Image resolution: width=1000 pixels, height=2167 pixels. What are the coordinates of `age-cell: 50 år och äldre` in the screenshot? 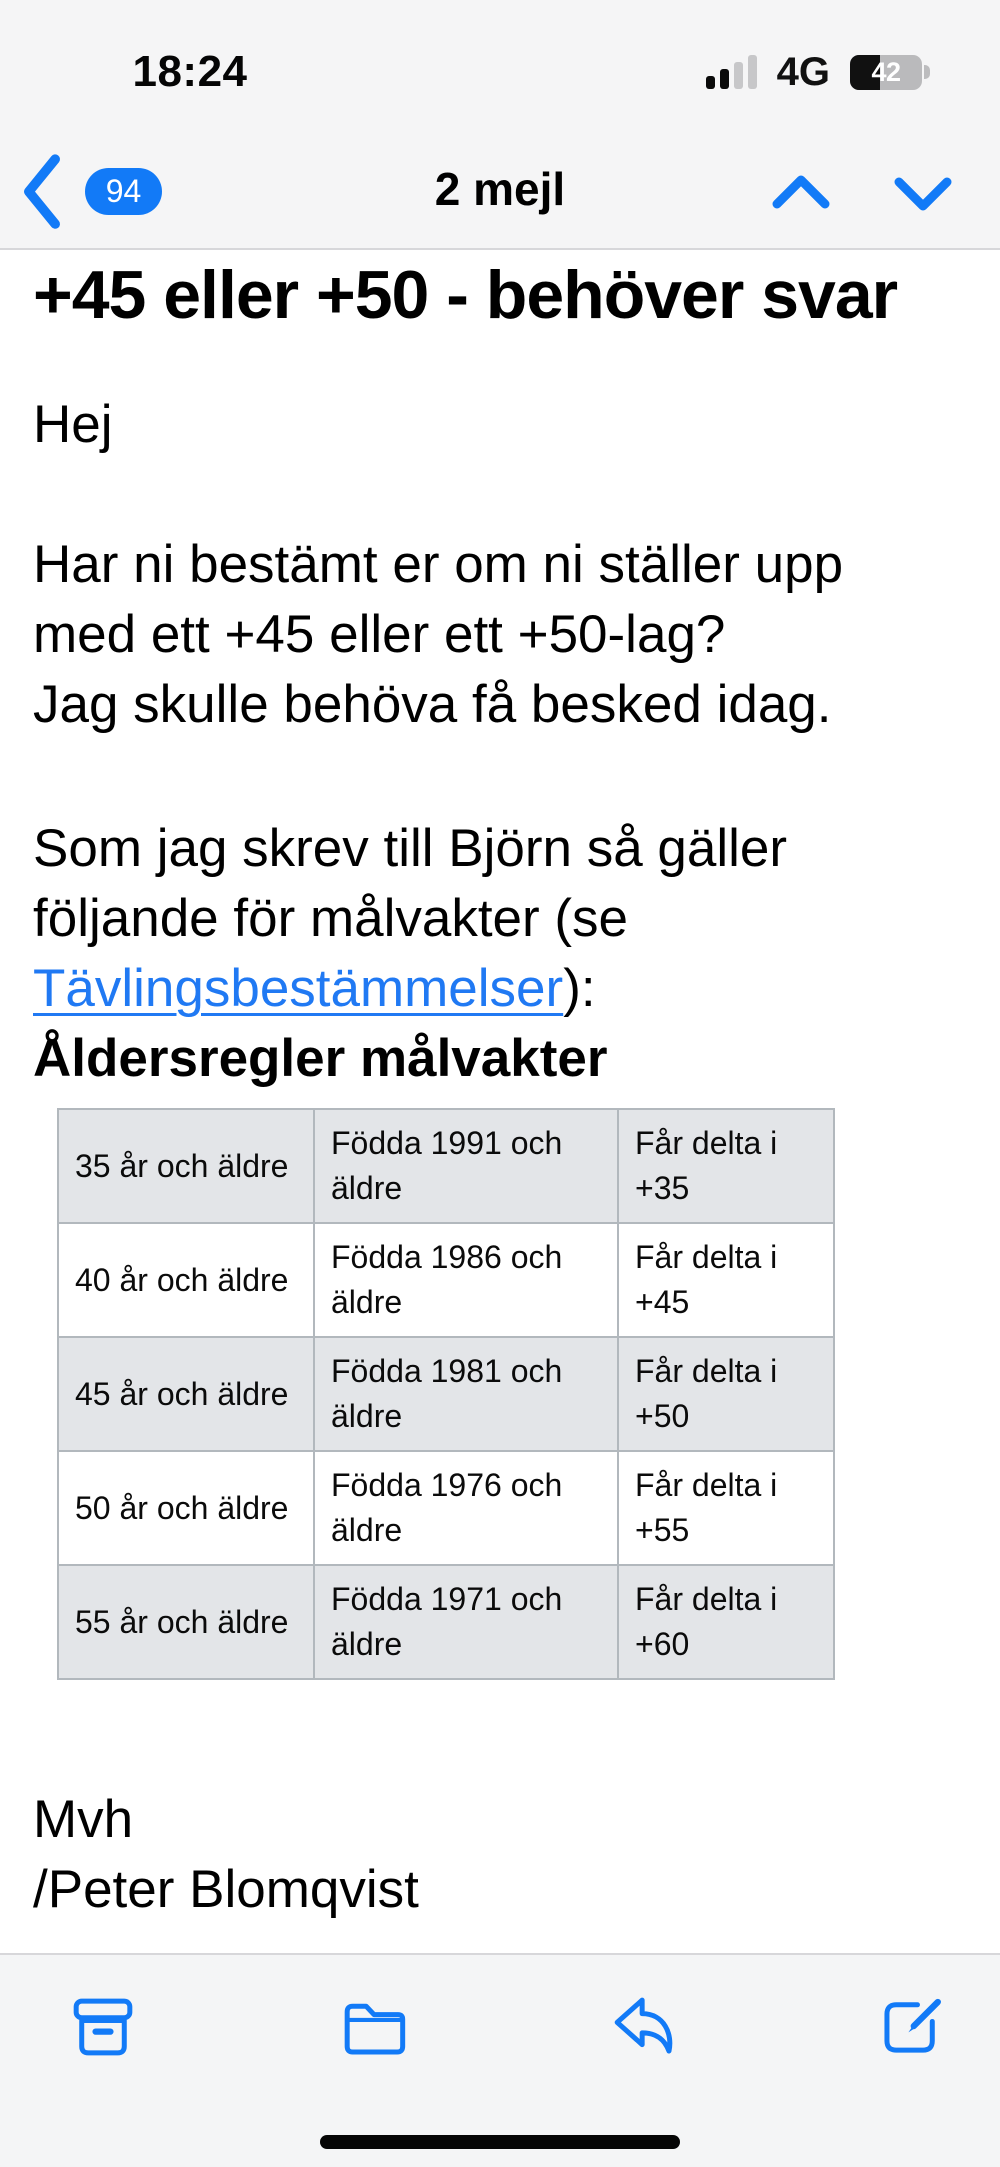 It's located at (186, 1508).